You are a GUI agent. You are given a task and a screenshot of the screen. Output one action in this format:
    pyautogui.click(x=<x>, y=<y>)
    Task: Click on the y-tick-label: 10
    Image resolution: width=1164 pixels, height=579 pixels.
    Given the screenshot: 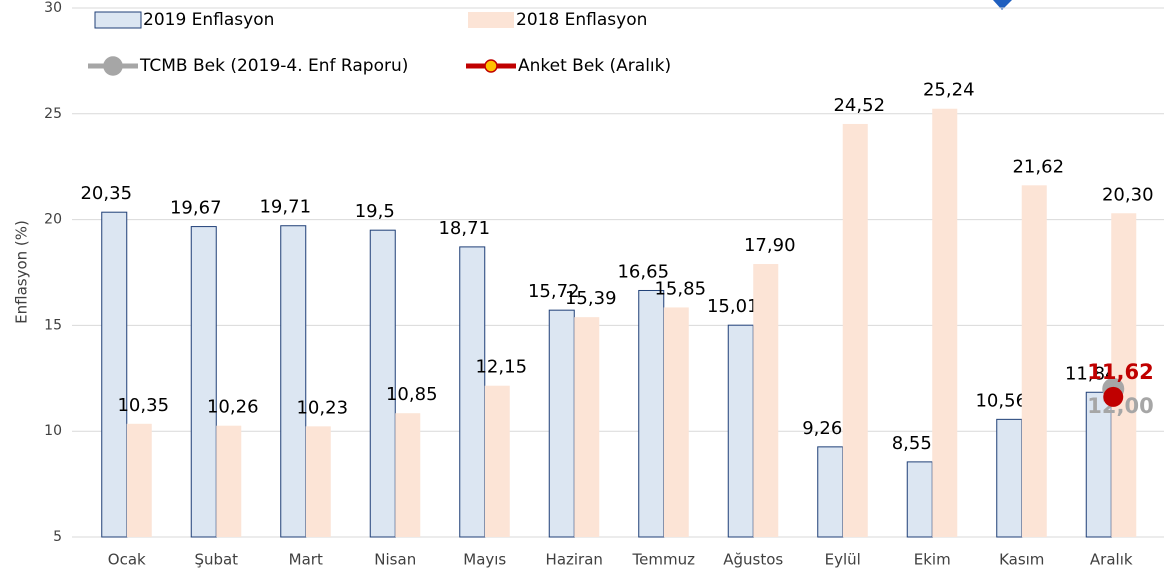 What is the action you would take?
    pyautogui.click(x=53, y=431)
    